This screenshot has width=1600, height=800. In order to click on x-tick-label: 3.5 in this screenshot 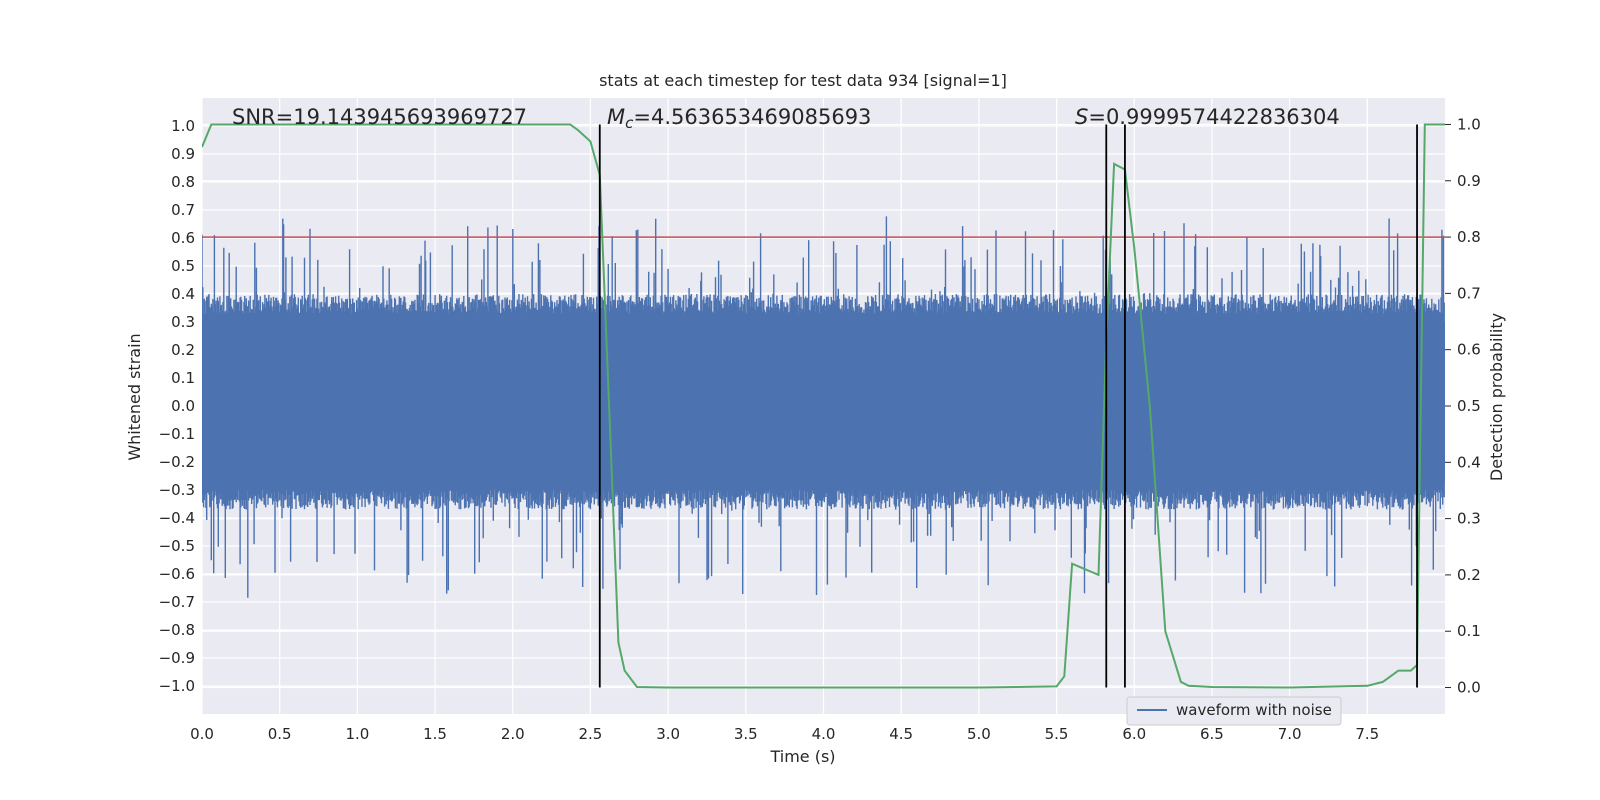, I will do `click(746, 734)`.